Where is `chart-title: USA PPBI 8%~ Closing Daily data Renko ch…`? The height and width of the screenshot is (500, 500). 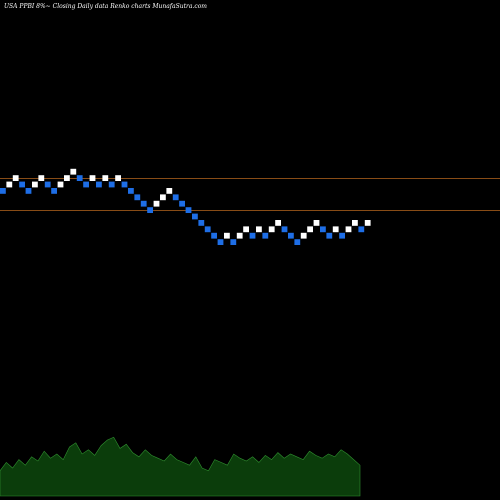 chart-title: USA PPBI 8%~ Closing Daily data Renko ch… is located at coordinates (105, 6).